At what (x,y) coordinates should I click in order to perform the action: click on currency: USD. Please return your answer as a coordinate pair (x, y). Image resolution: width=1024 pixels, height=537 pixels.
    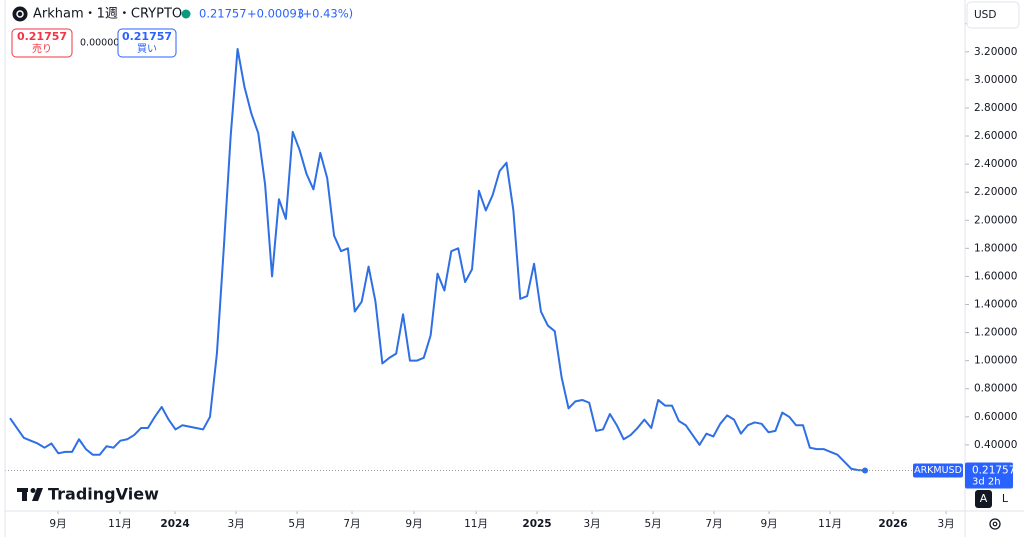
    Looking at the image, I should click on (985, 15).